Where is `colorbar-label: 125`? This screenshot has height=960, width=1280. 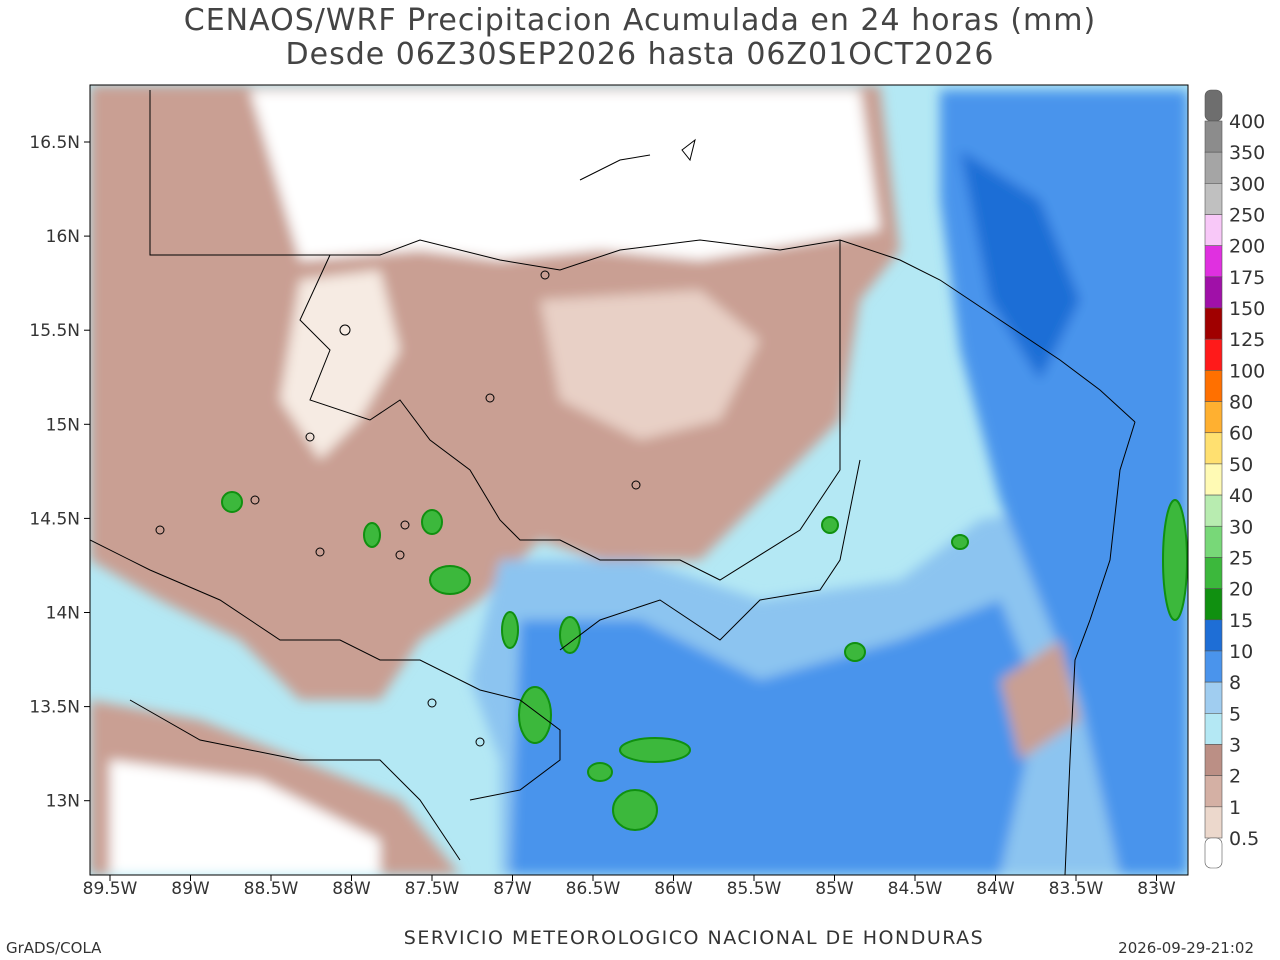
colorbar-label: 125 is located at coordinates (1247, 340).